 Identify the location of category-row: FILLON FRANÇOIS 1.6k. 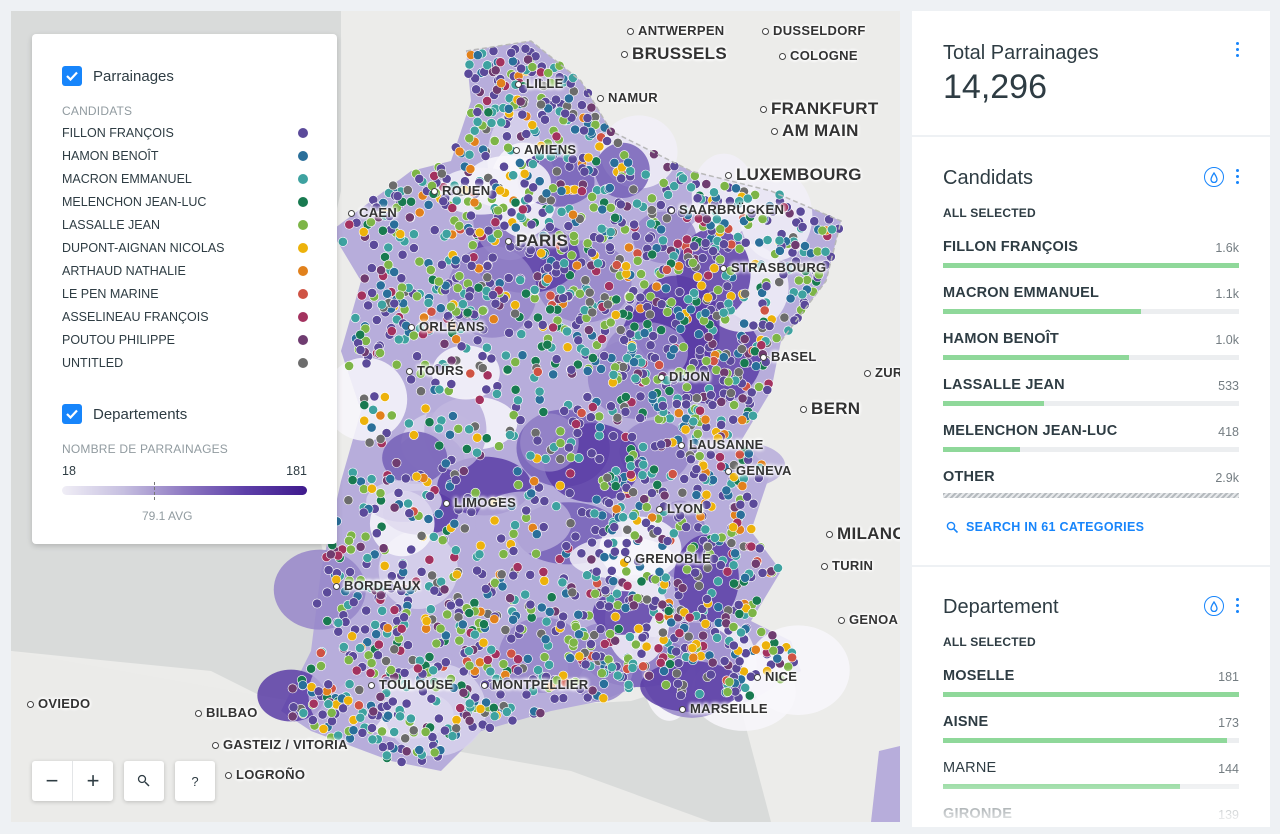
(1091, 254).